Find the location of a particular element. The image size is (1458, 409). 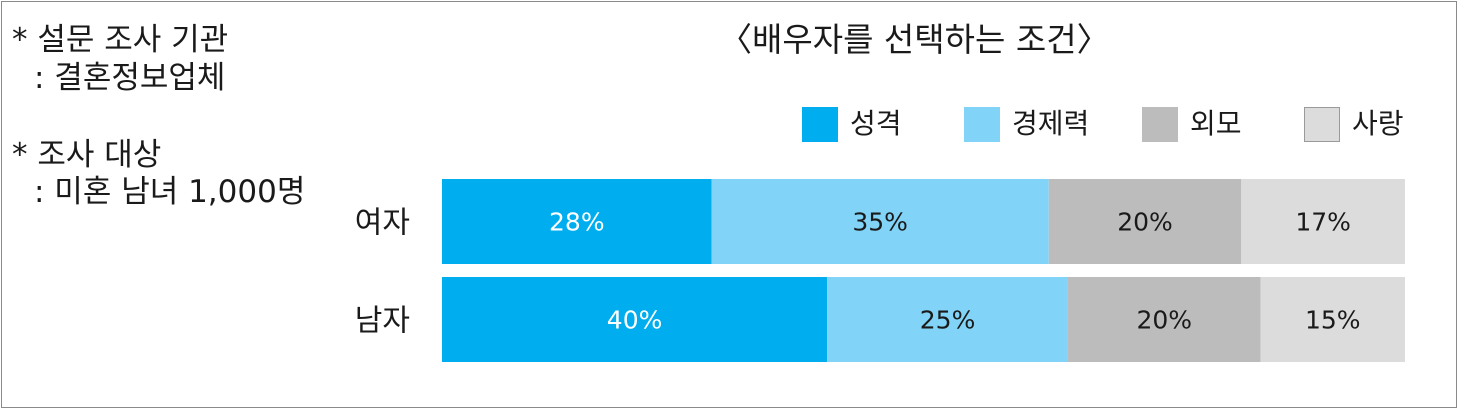

legend-item-love: 사랑 is located at coordinates (1354, 124).